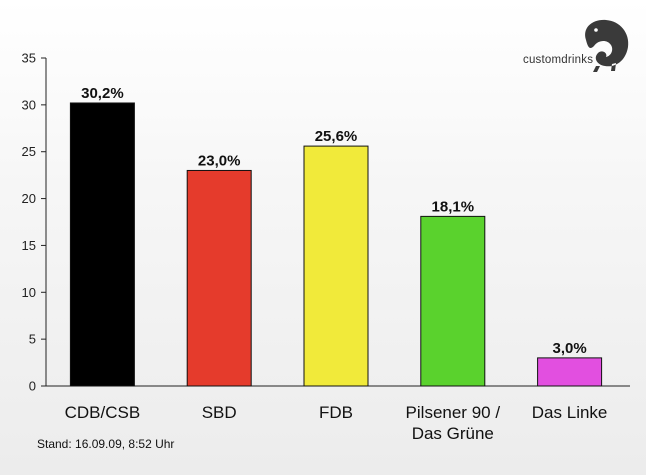 This screenshot has height=475, width=646. What do you see at coordinates (29, 292) in the screenshot?
I see `y-tick-label: 10` at bounding box center [29, 292].